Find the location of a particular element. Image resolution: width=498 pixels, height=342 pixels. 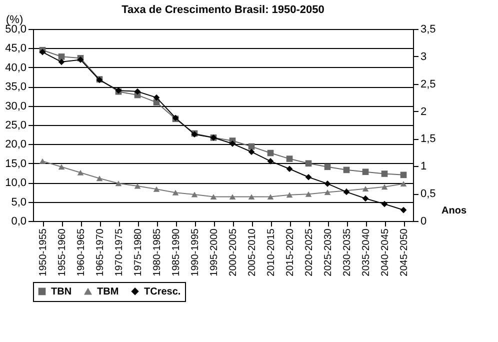

y2-tick-label: 1,5 is located at coordinates (428, 139).